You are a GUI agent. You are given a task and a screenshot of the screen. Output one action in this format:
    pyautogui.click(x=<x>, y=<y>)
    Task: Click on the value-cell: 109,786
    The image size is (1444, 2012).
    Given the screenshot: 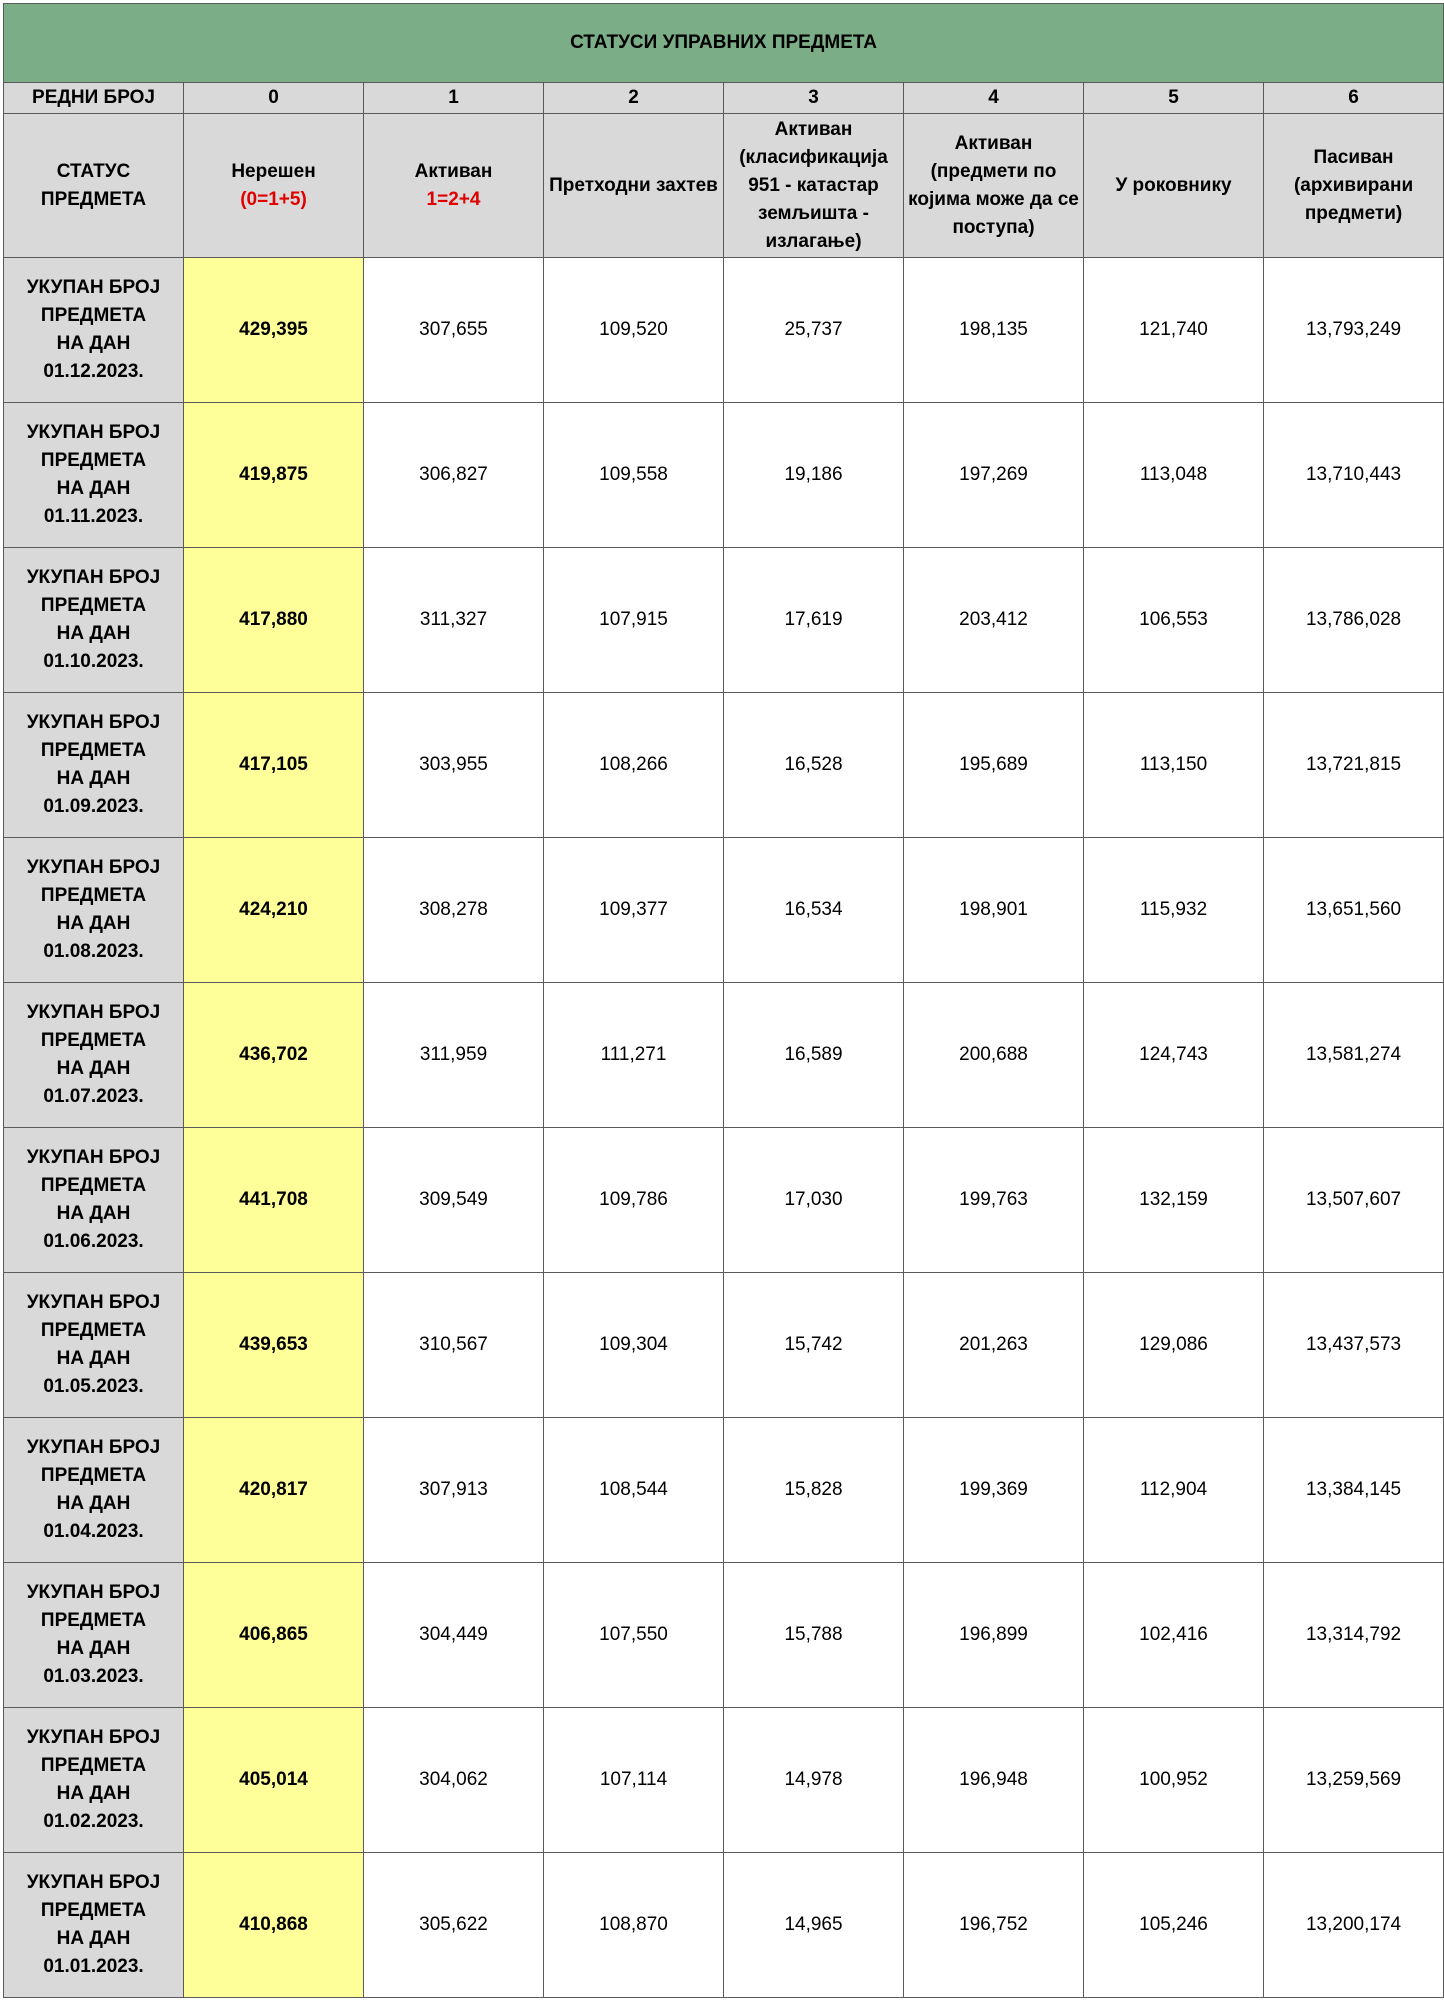 What is the action you would take?
    pyautogui.click(x=633, y=1200)
    